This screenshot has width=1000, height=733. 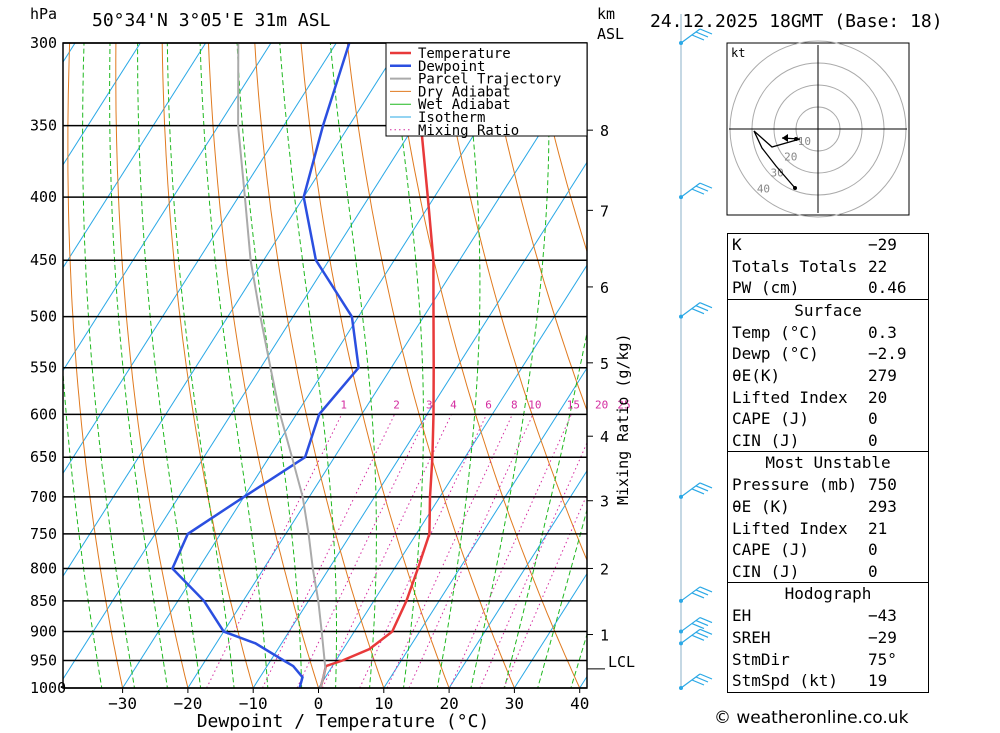 I want to click on pressure-tick-label: 600, so click(x=43, y=414).